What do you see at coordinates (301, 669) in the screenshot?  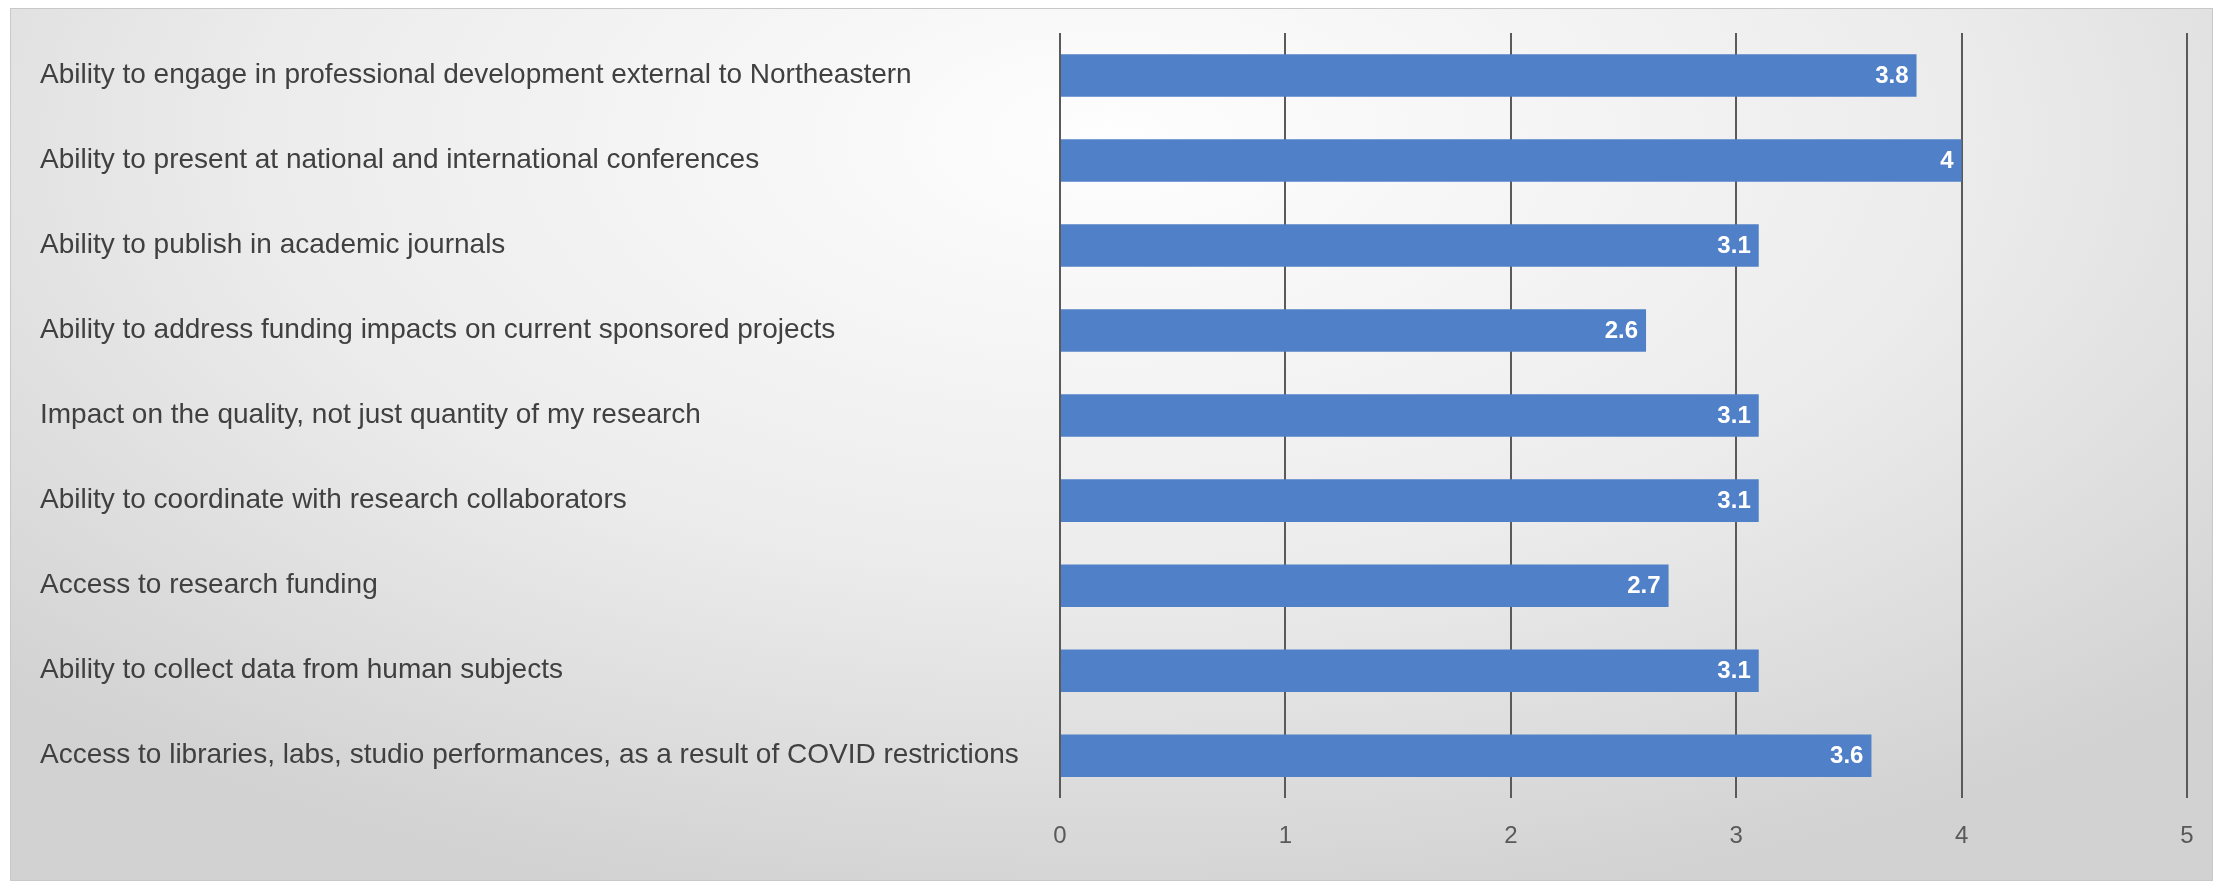 I see `y-tick-label: Ability to collect data from human subjects` at bounding box center [301, 669].